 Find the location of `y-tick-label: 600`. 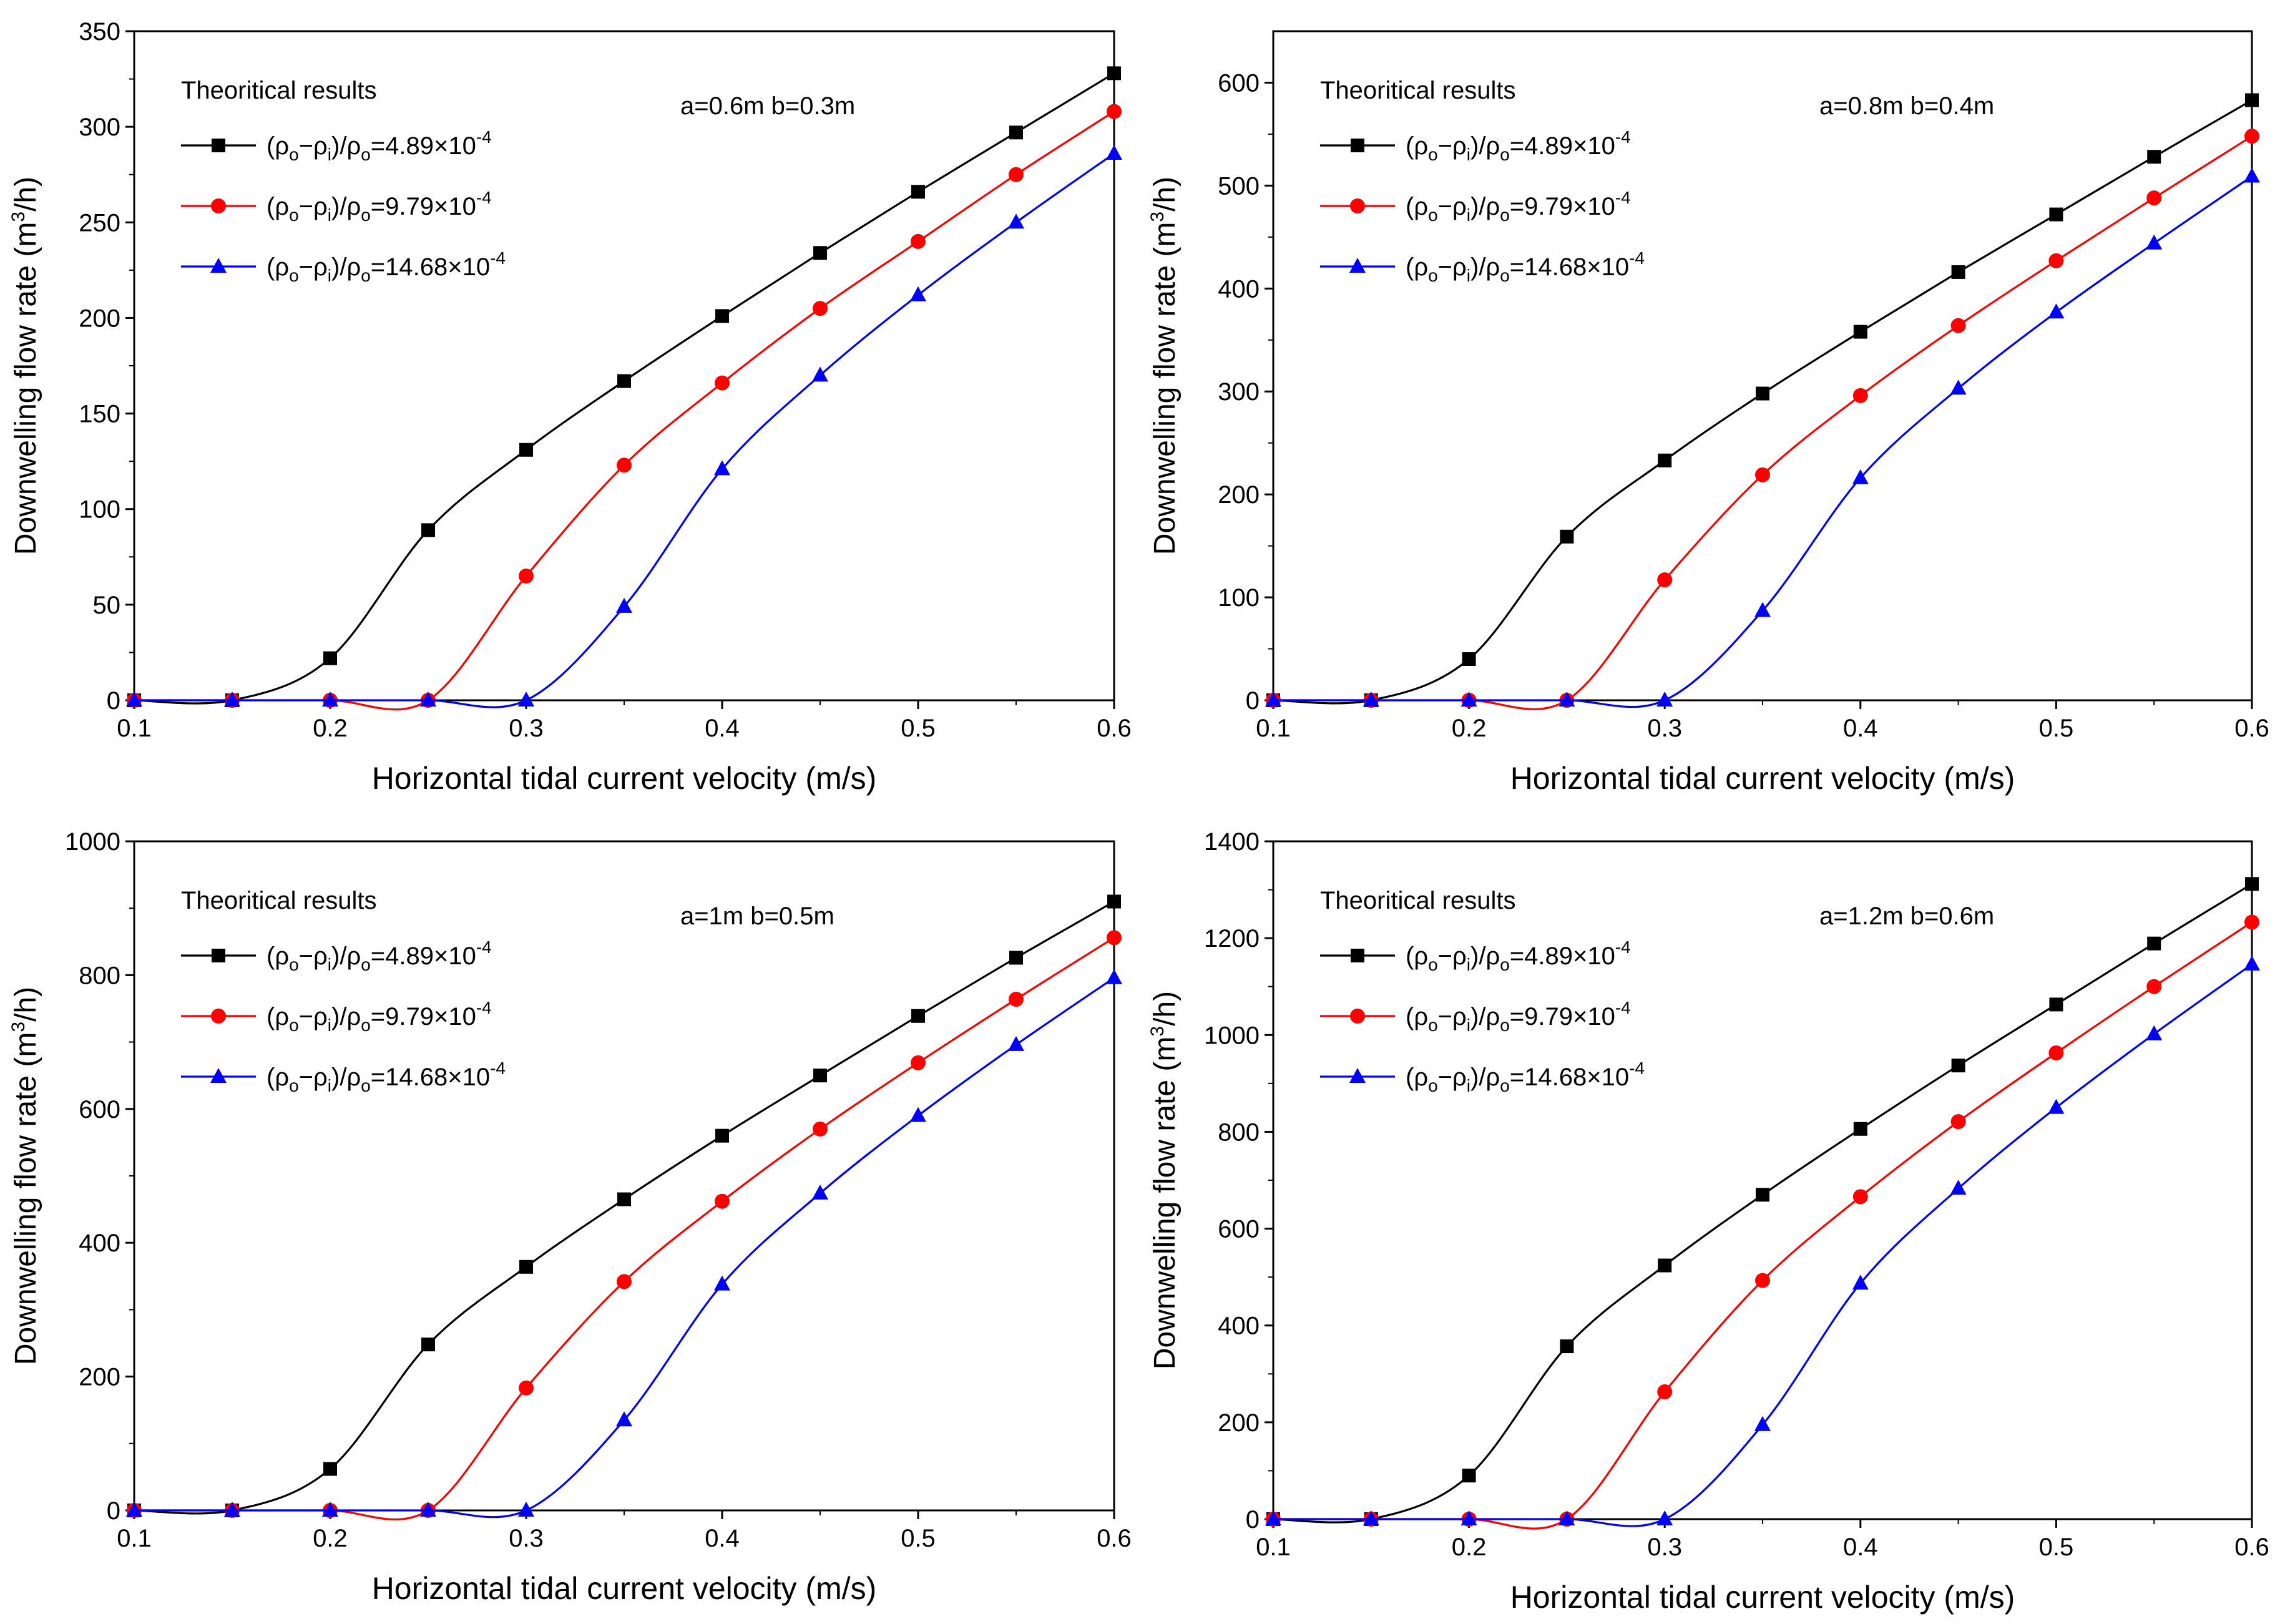

y-tick-label: 600 is located at coordinates (1239, 1229).